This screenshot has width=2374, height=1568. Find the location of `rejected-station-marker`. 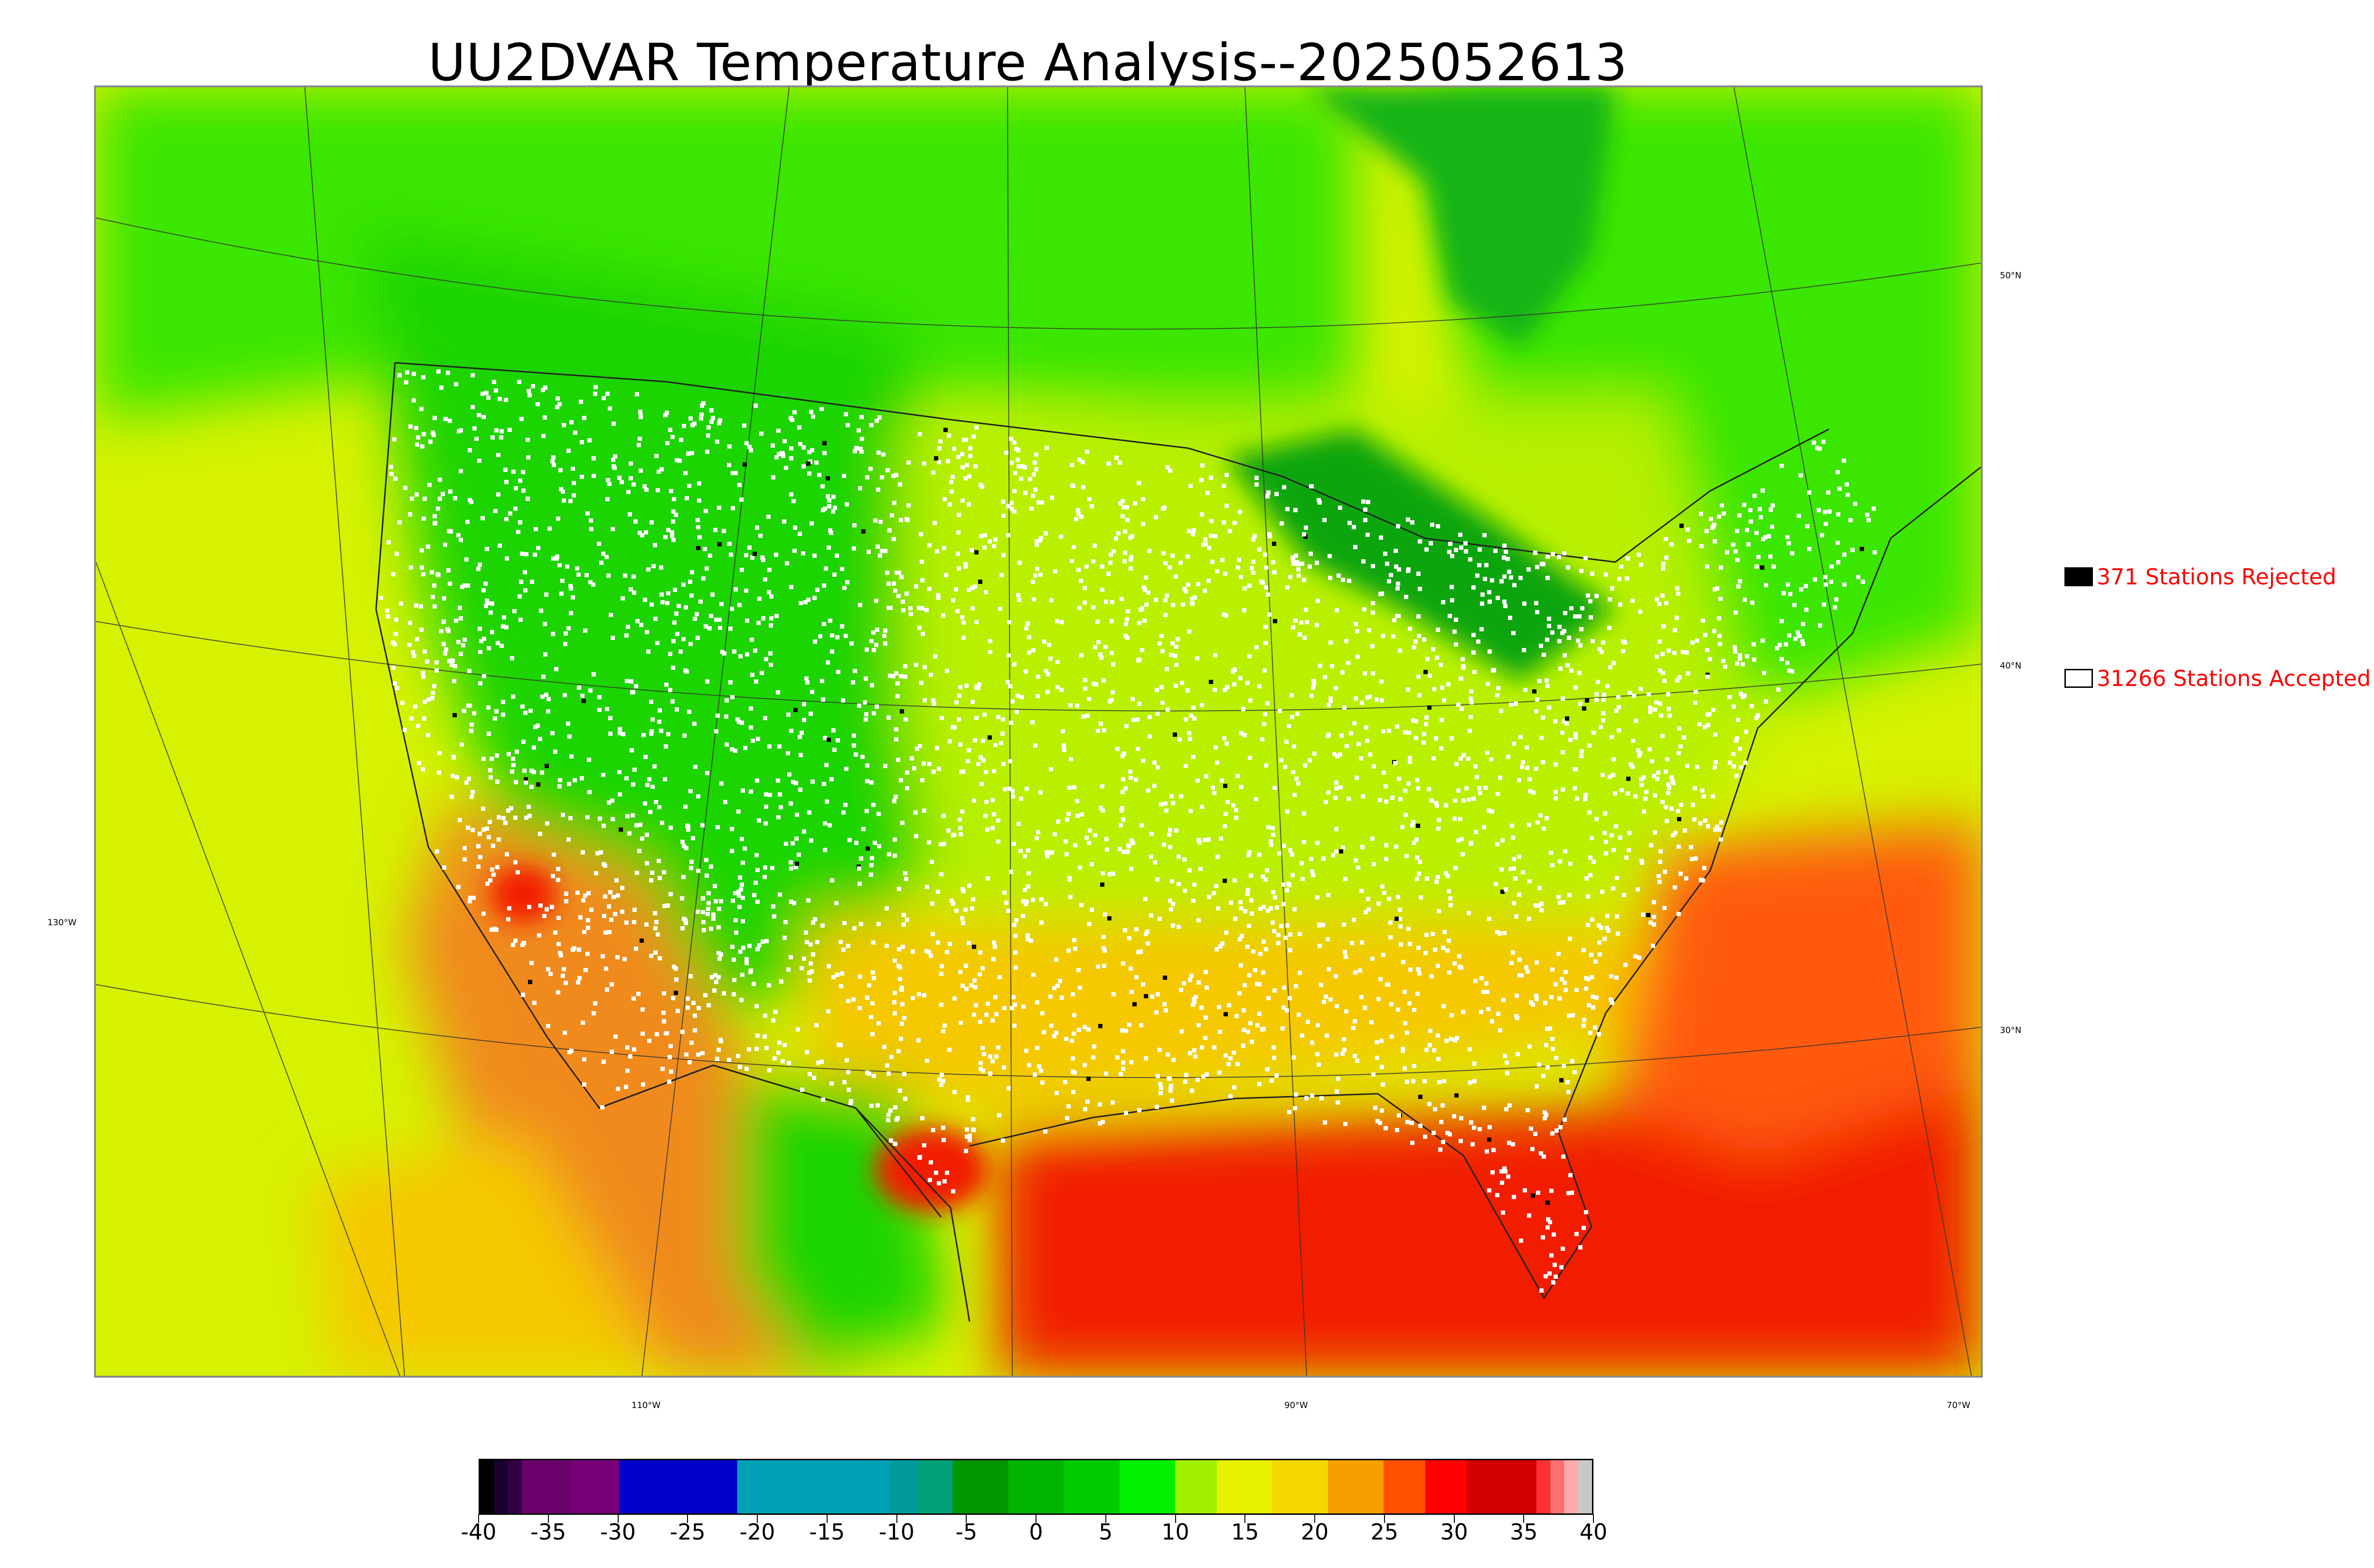

rejected-station-marker is located at coordinates (547, 766).